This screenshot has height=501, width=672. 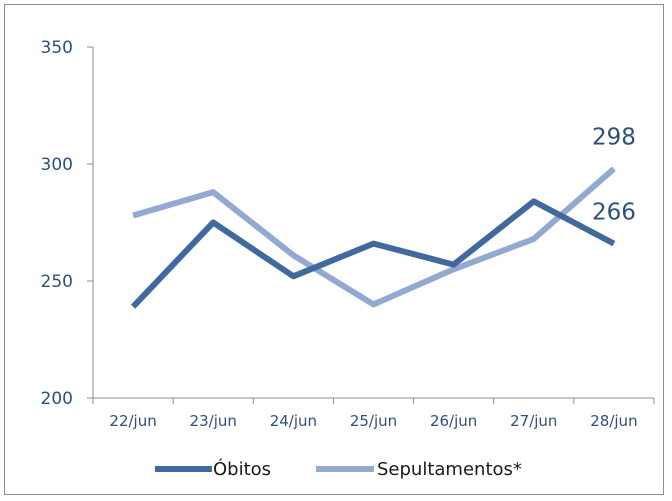 I want to click on legend-label: Óbitos, so click(x=242, y=469).